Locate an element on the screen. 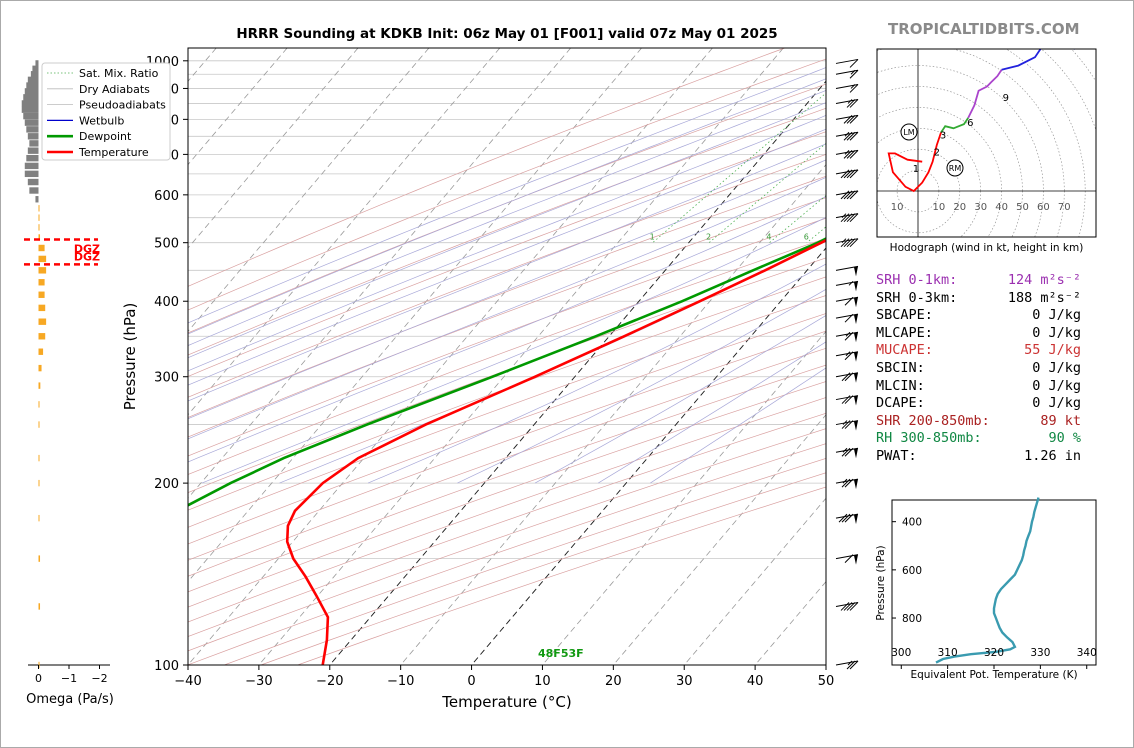 This screenshot has width=1134, height=748. hodograph-area is located at coordinates (986, 143).